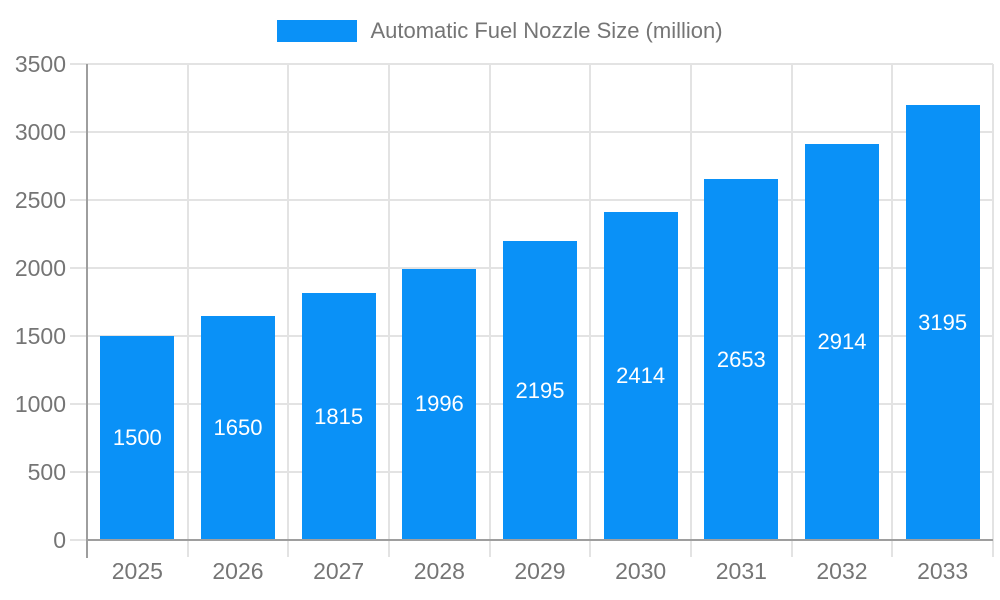  I want to click on y-axis-label: 2000, so click(40, 268).